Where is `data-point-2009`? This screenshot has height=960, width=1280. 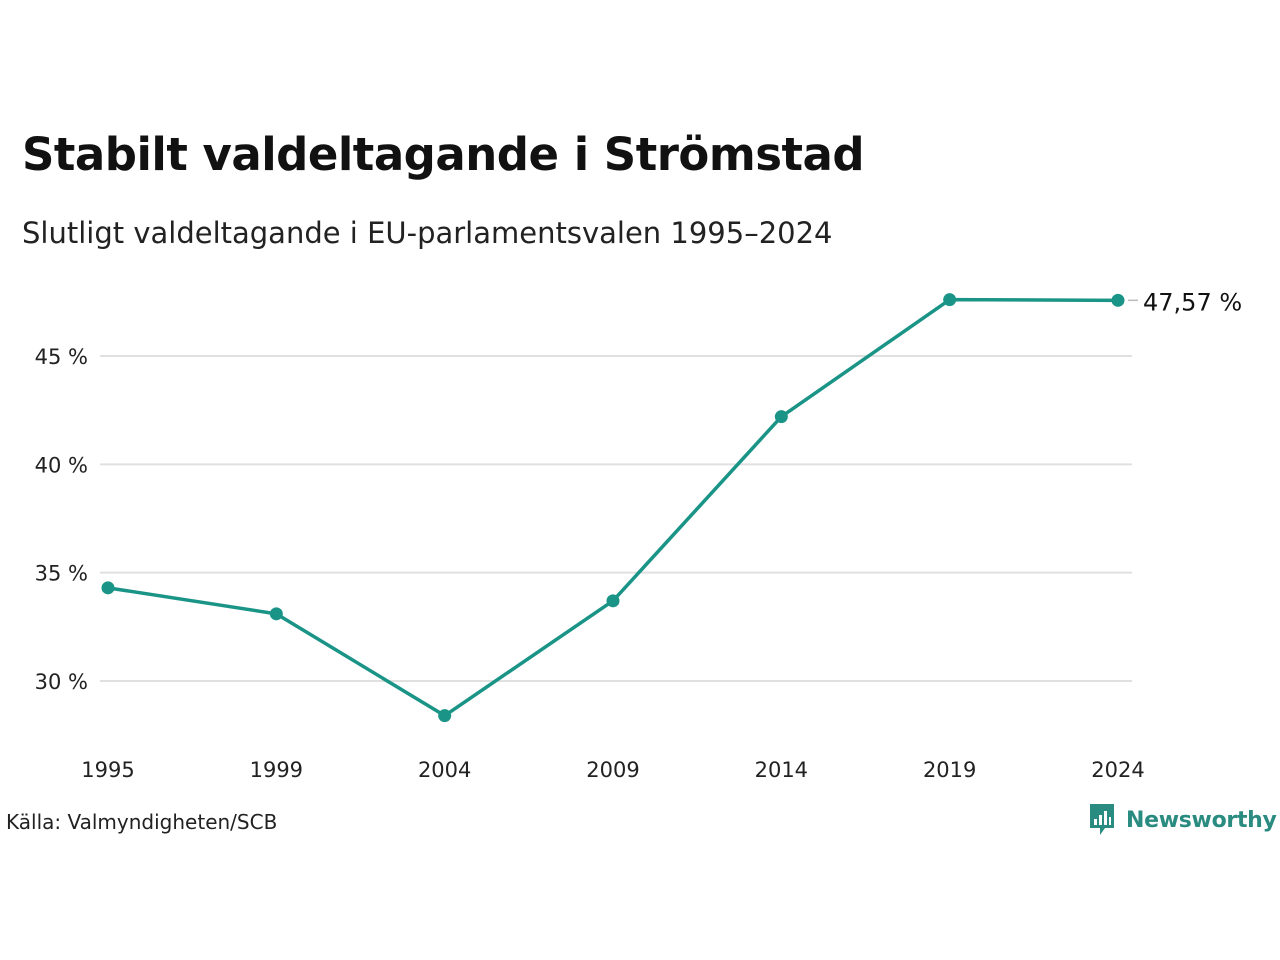
data-point-2009 is located at coordinates (613, 601).